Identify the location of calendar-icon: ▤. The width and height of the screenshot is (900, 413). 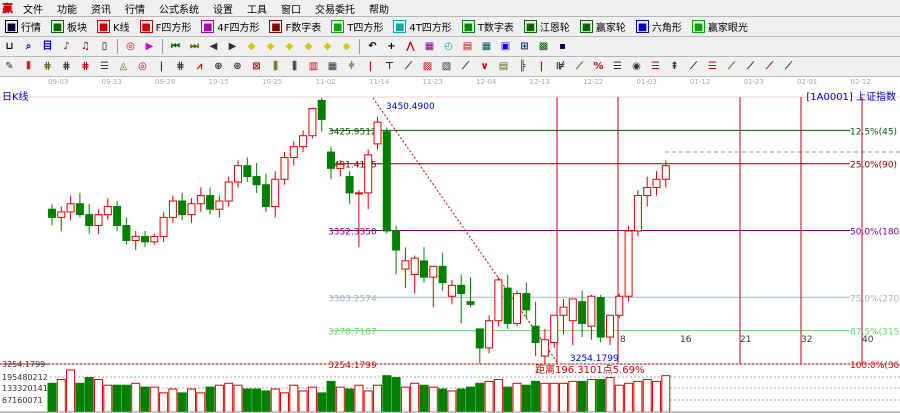
(467, 46).